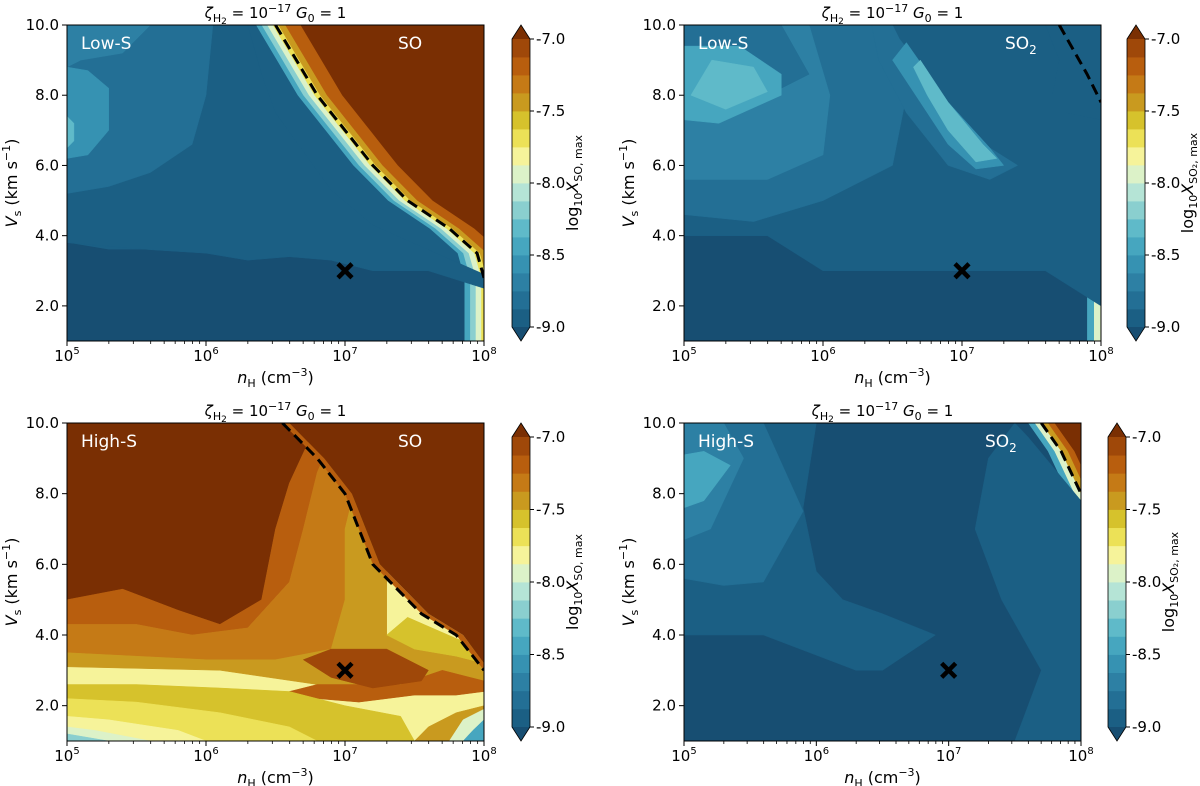 The height and width of the screenshot is (786, 1200). What do you see at coordinates (574, 582) in the screenshot?
I see `colorbar-label: log10XSO, max` at bounding box center [574, 582].